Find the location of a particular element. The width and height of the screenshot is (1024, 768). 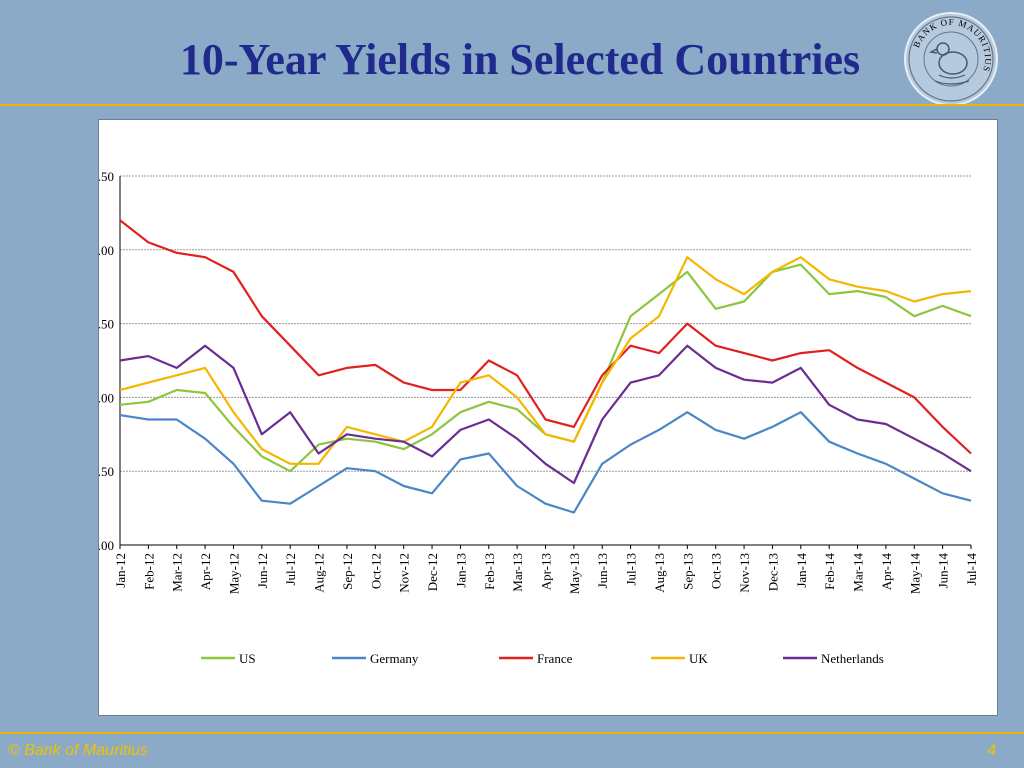

x-tick-label: Mar-12 is located at coordinates (177, 572).